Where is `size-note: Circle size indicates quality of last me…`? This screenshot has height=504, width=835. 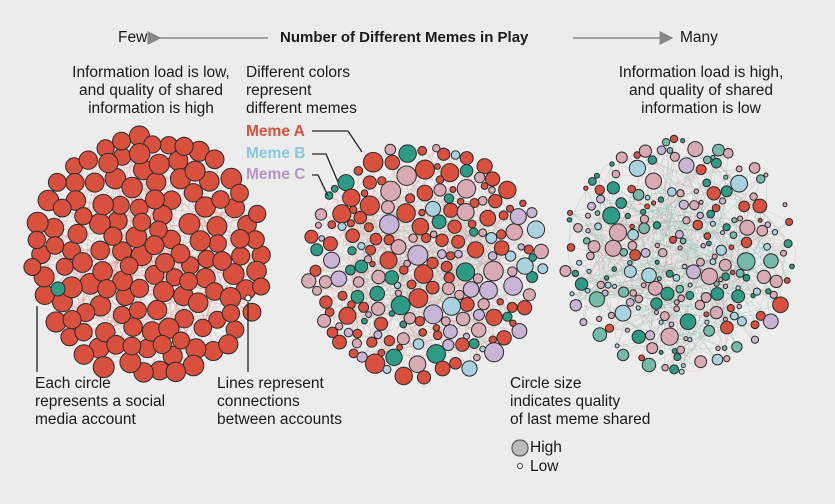
size-note: Circle size indicates quality of last me… is located at coordinates (610, 402).